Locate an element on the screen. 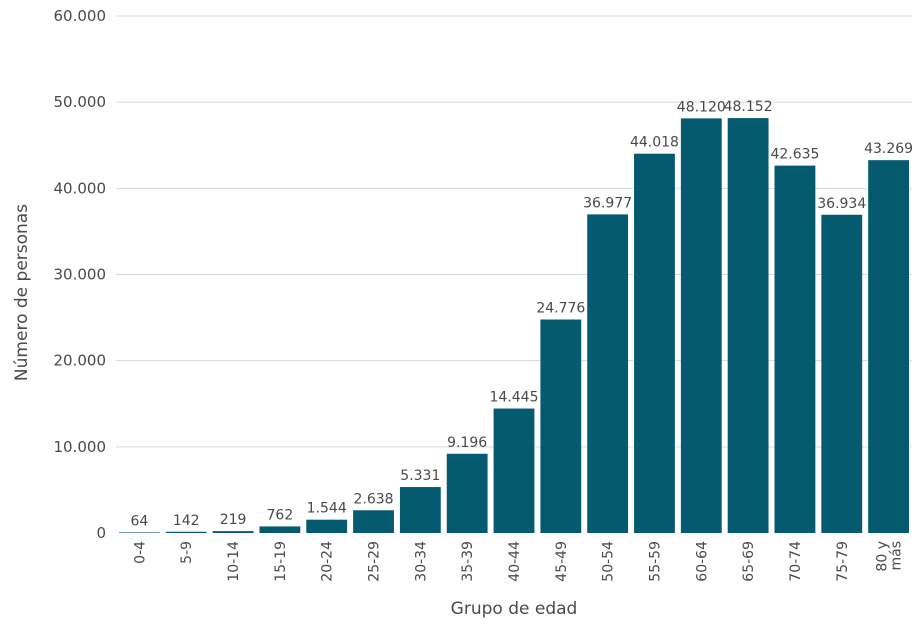 The width and height of the screenshot is (919, 625). data-label: 5.331 is located at coordinates (420, 476).